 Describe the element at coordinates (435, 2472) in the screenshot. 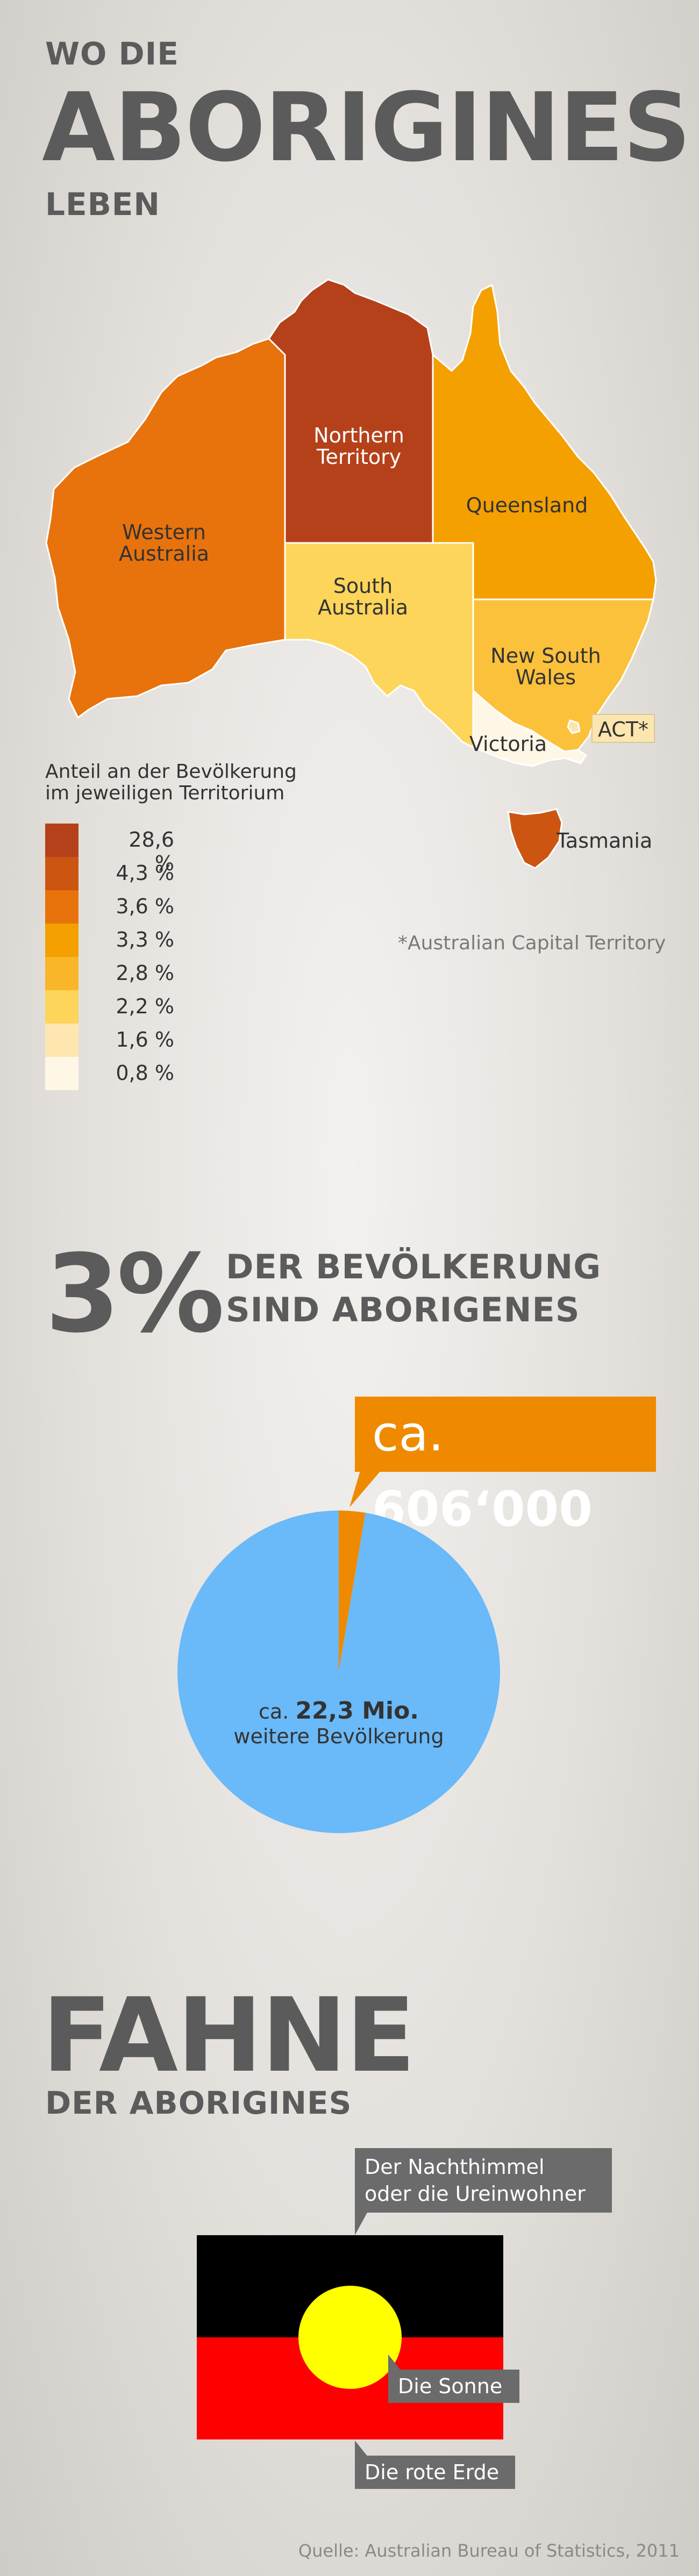

I see `flag-callout-earth: Die rote Erde` at that location.